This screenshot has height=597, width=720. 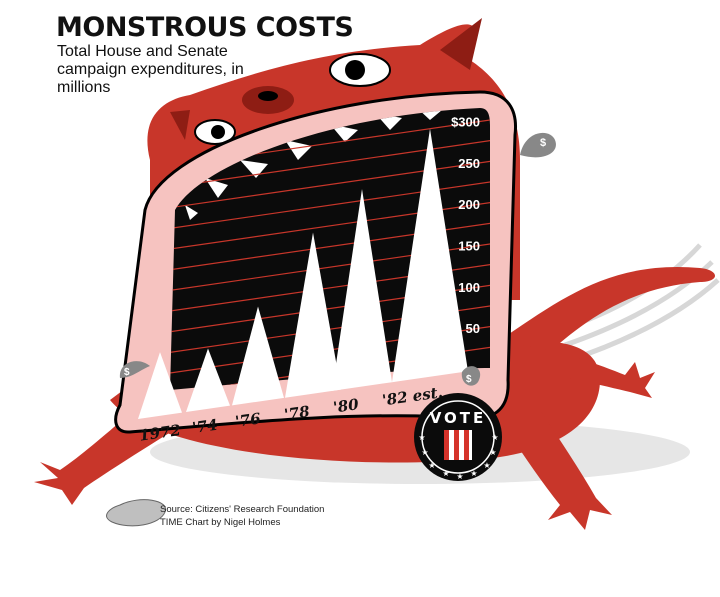 I want to click on source-note: Source: Citizens' Research Foundation, so click(x=242, y=509).